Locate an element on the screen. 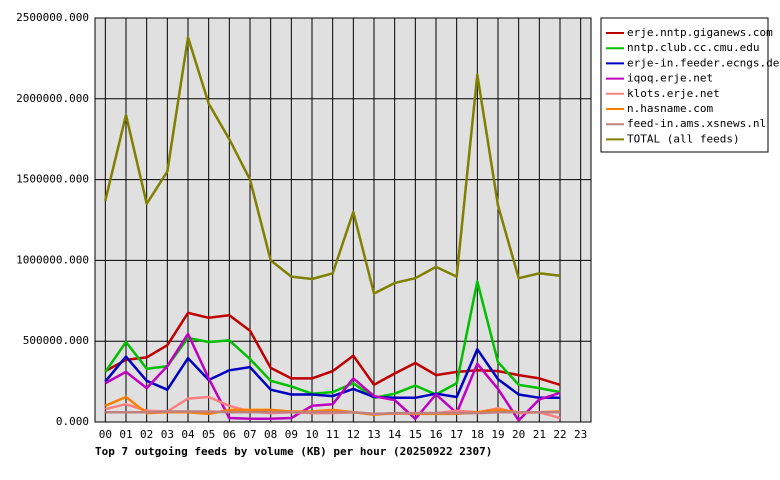  x-tick-label: 11 is located at coordinates (332, 434).